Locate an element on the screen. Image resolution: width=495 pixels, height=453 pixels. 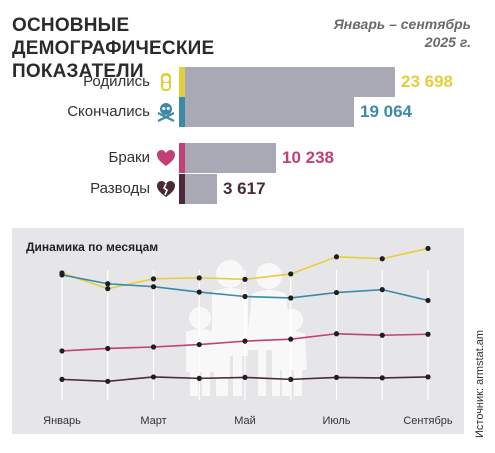
skull-crossbones-icon is located at coordinates (166, 112).